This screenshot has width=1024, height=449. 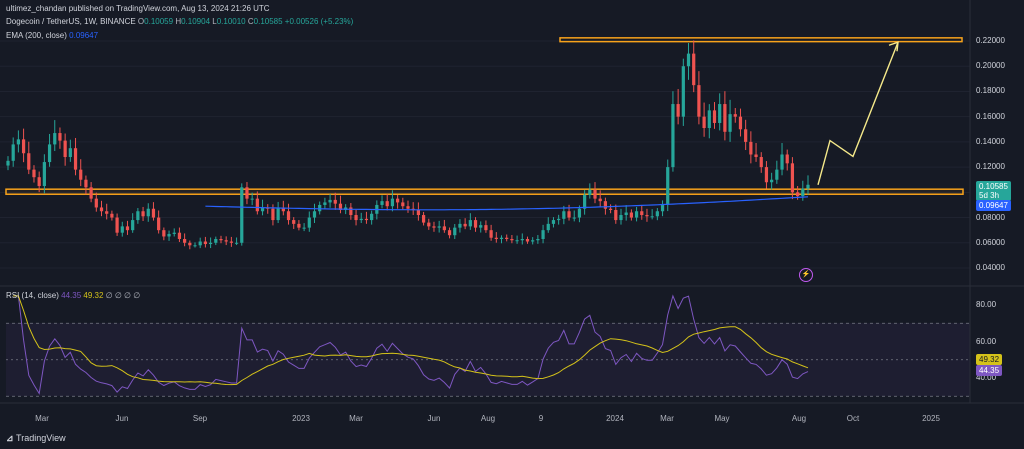 What do you see at coordinates (990, 141) in the screenshot?
I see `price-axis-label: 0.14000` at bounding box center [990, 141].